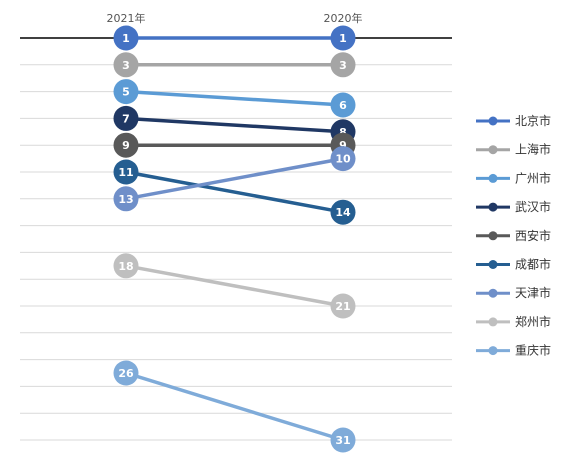 This screenshot has height=474, width=567. Describe the element at coordinates (533, 321) in the screenshot. I see `legend-label: 郑州市` at that location.